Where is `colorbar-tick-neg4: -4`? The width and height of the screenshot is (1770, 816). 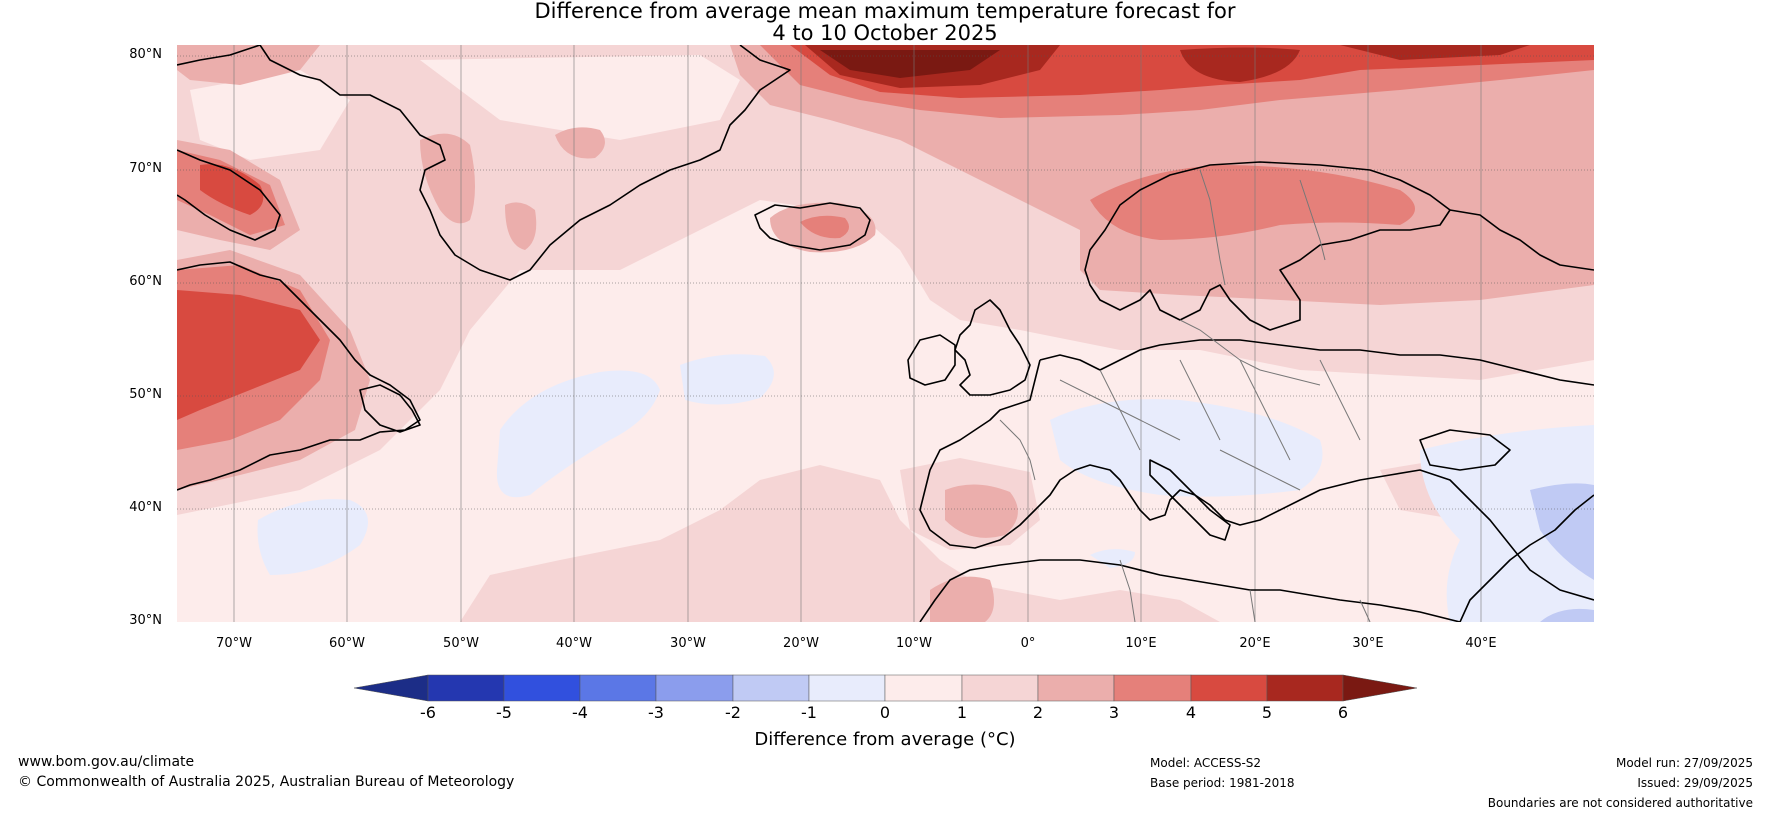
colorbar-tick-neg4: -4 is located at coordinates (580, 712).